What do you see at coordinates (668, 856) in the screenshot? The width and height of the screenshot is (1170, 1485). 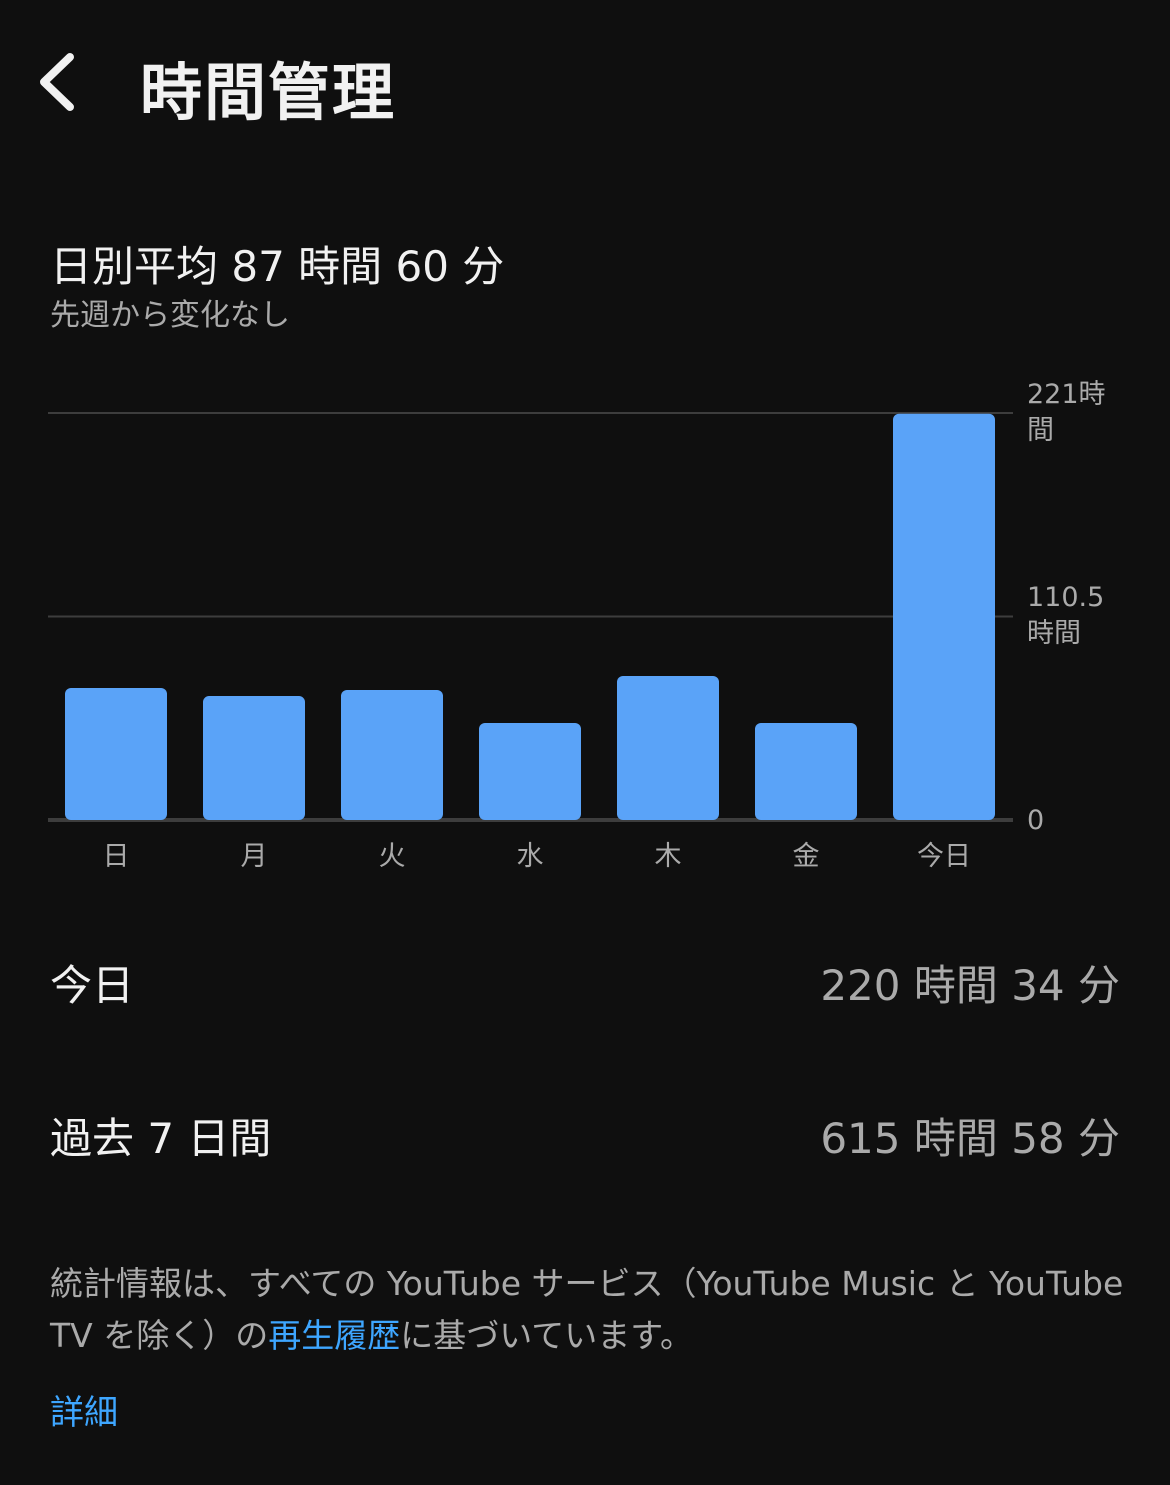 I see `x-tick-label: 木` at bounding box center [668, 856].